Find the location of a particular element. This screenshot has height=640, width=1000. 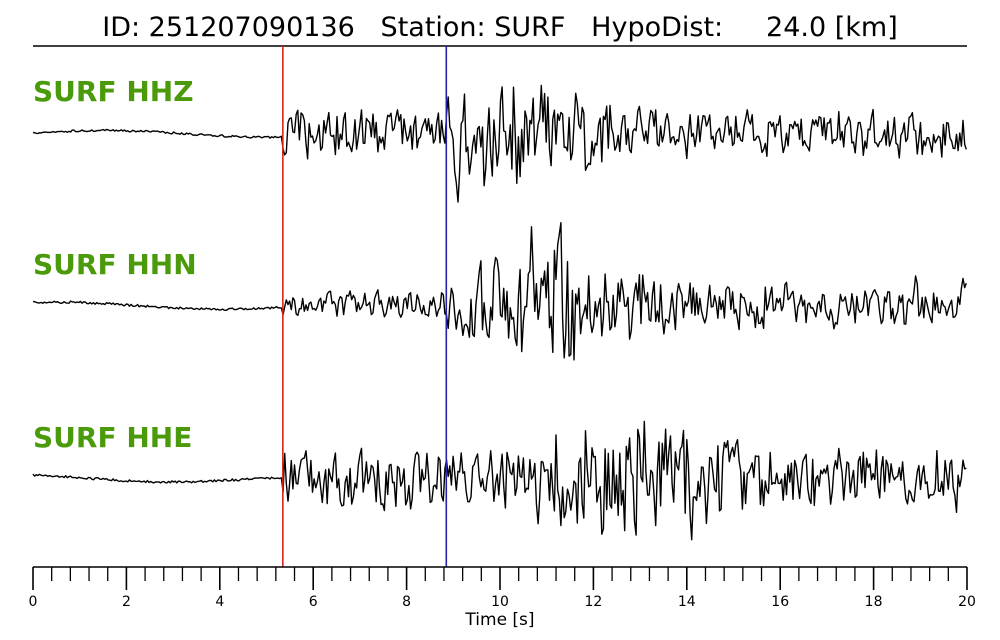

channel-label: SURF HHN is located at coordinates (115, 264).